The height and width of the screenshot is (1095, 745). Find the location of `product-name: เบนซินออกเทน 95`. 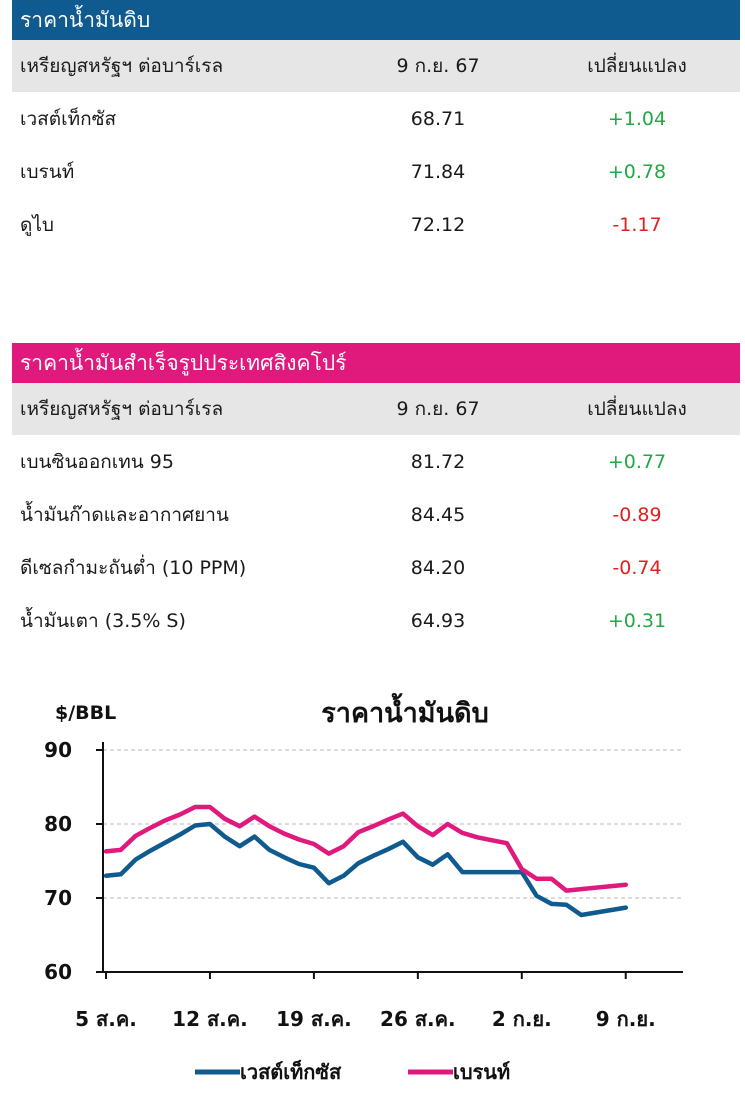

product-name: เบนซินออกเทน 95 is located at coordinates (97, 461).